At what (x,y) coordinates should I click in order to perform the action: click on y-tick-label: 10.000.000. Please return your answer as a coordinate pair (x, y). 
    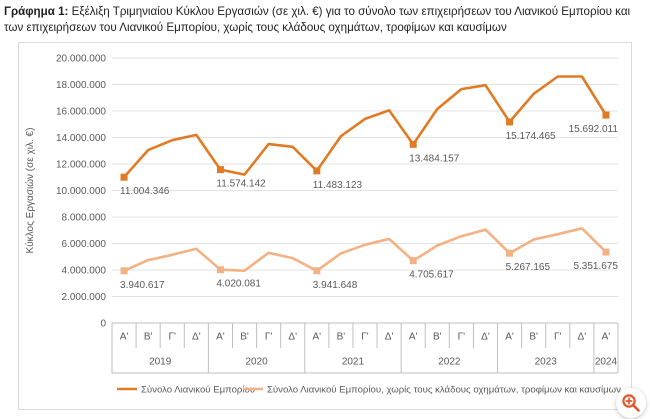
    Looking at the image, I should click on (81, 191).